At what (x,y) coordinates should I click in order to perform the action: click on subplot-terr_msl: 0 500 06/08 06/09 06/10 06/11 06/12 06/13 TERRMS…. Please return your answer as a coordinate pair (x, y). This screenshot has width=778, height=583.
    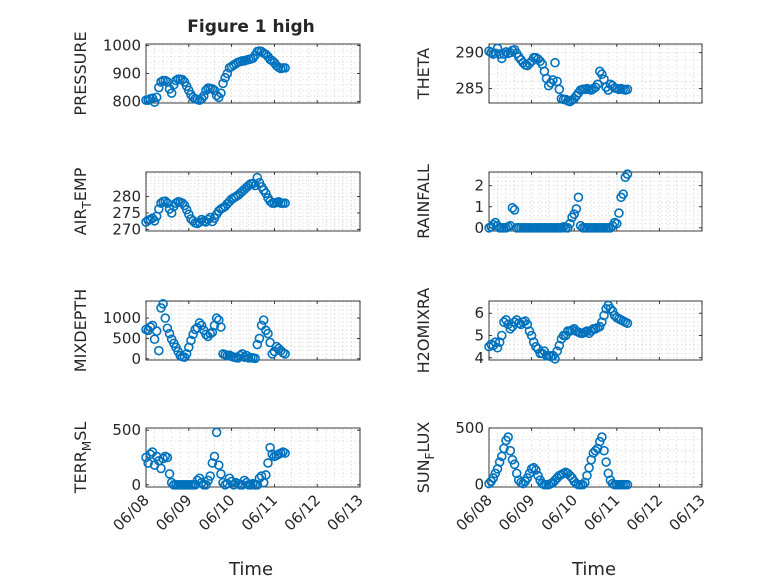
    Looking at the image, I should click on (219, 477).